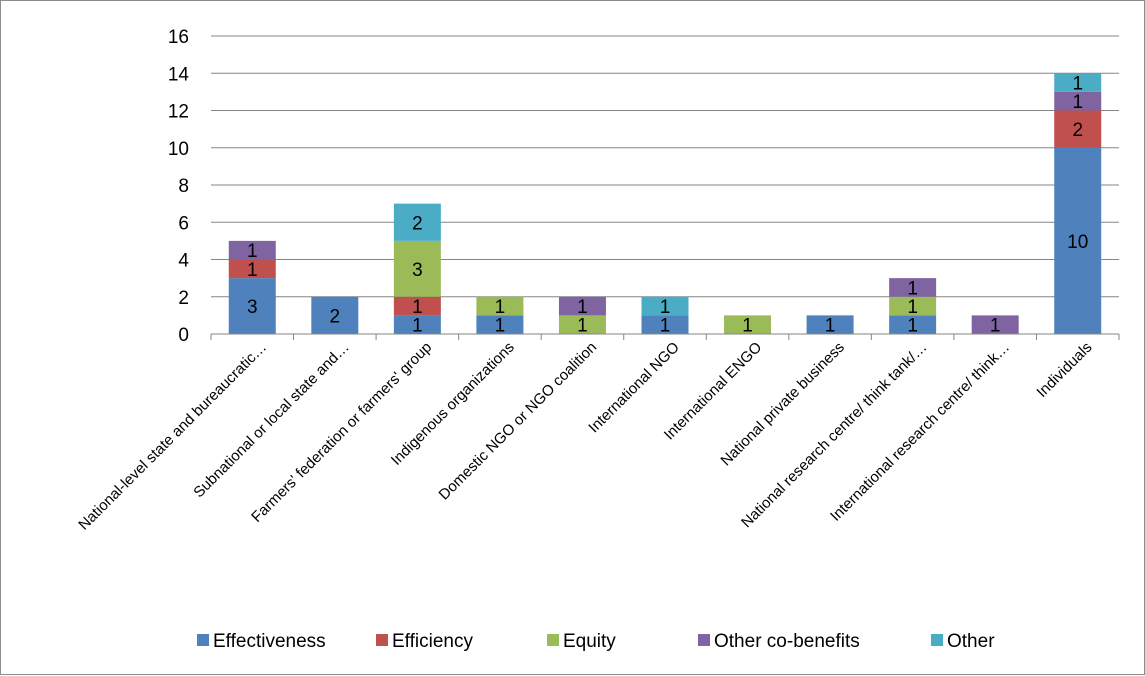 This screenshot has width=1145, height=676. I want to click on y-tick-label: 6, so click(183, 223).